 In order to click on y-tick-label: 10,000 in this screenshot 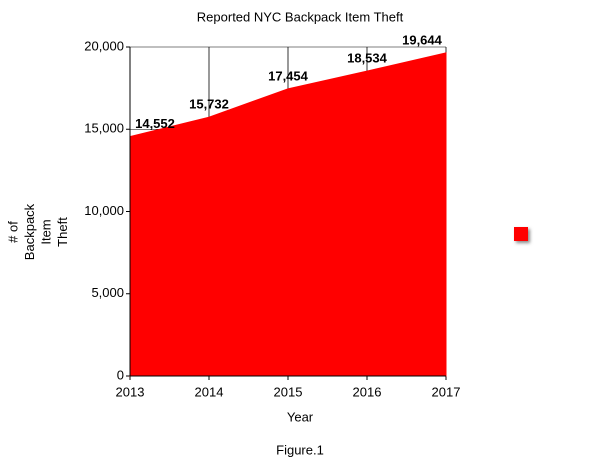, I will do `click(104, 210)`.